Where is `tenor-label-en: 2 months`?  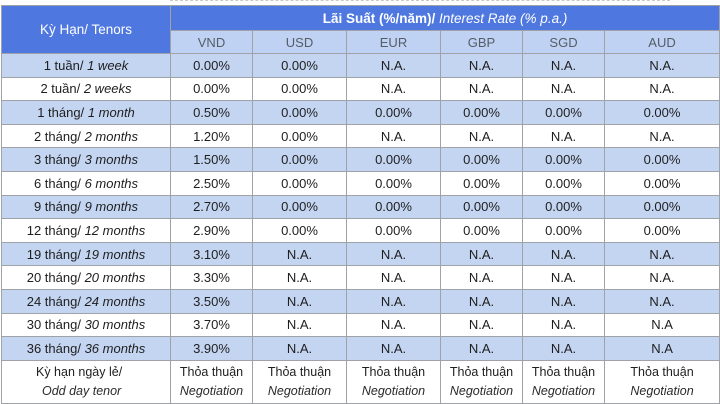
tenor-label-en: 2 months is located at coordinates (111, 136).